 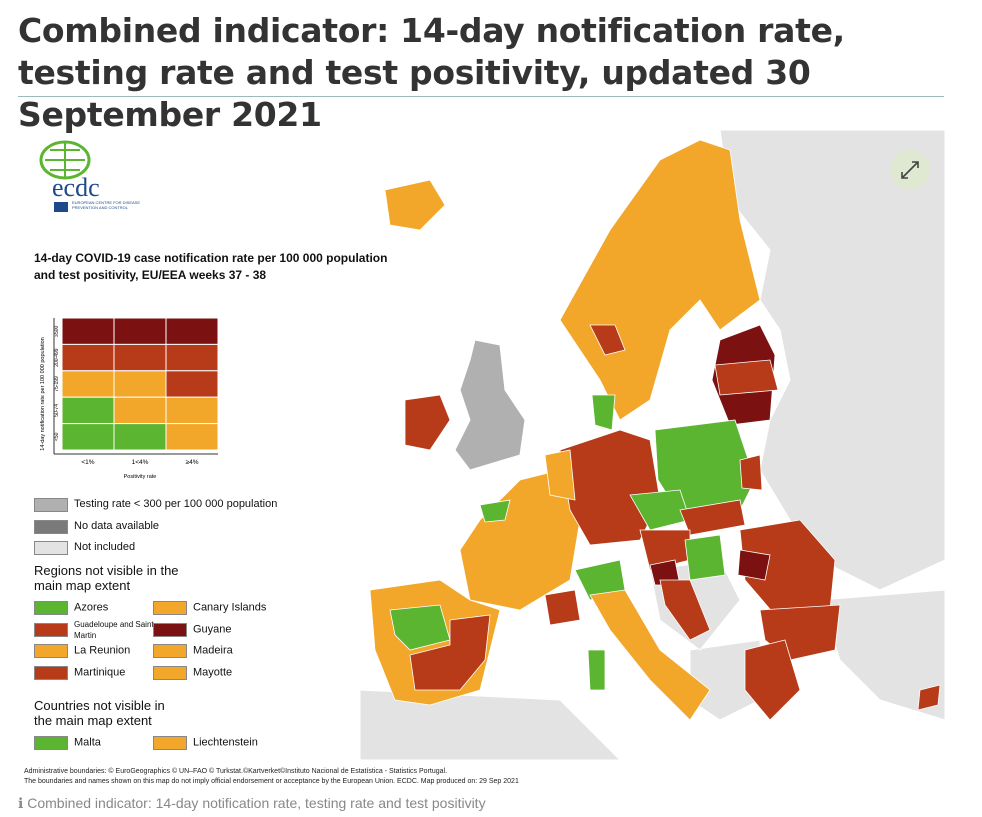 I want to click on legend-label: Martinique, so click(x=100, y=672).